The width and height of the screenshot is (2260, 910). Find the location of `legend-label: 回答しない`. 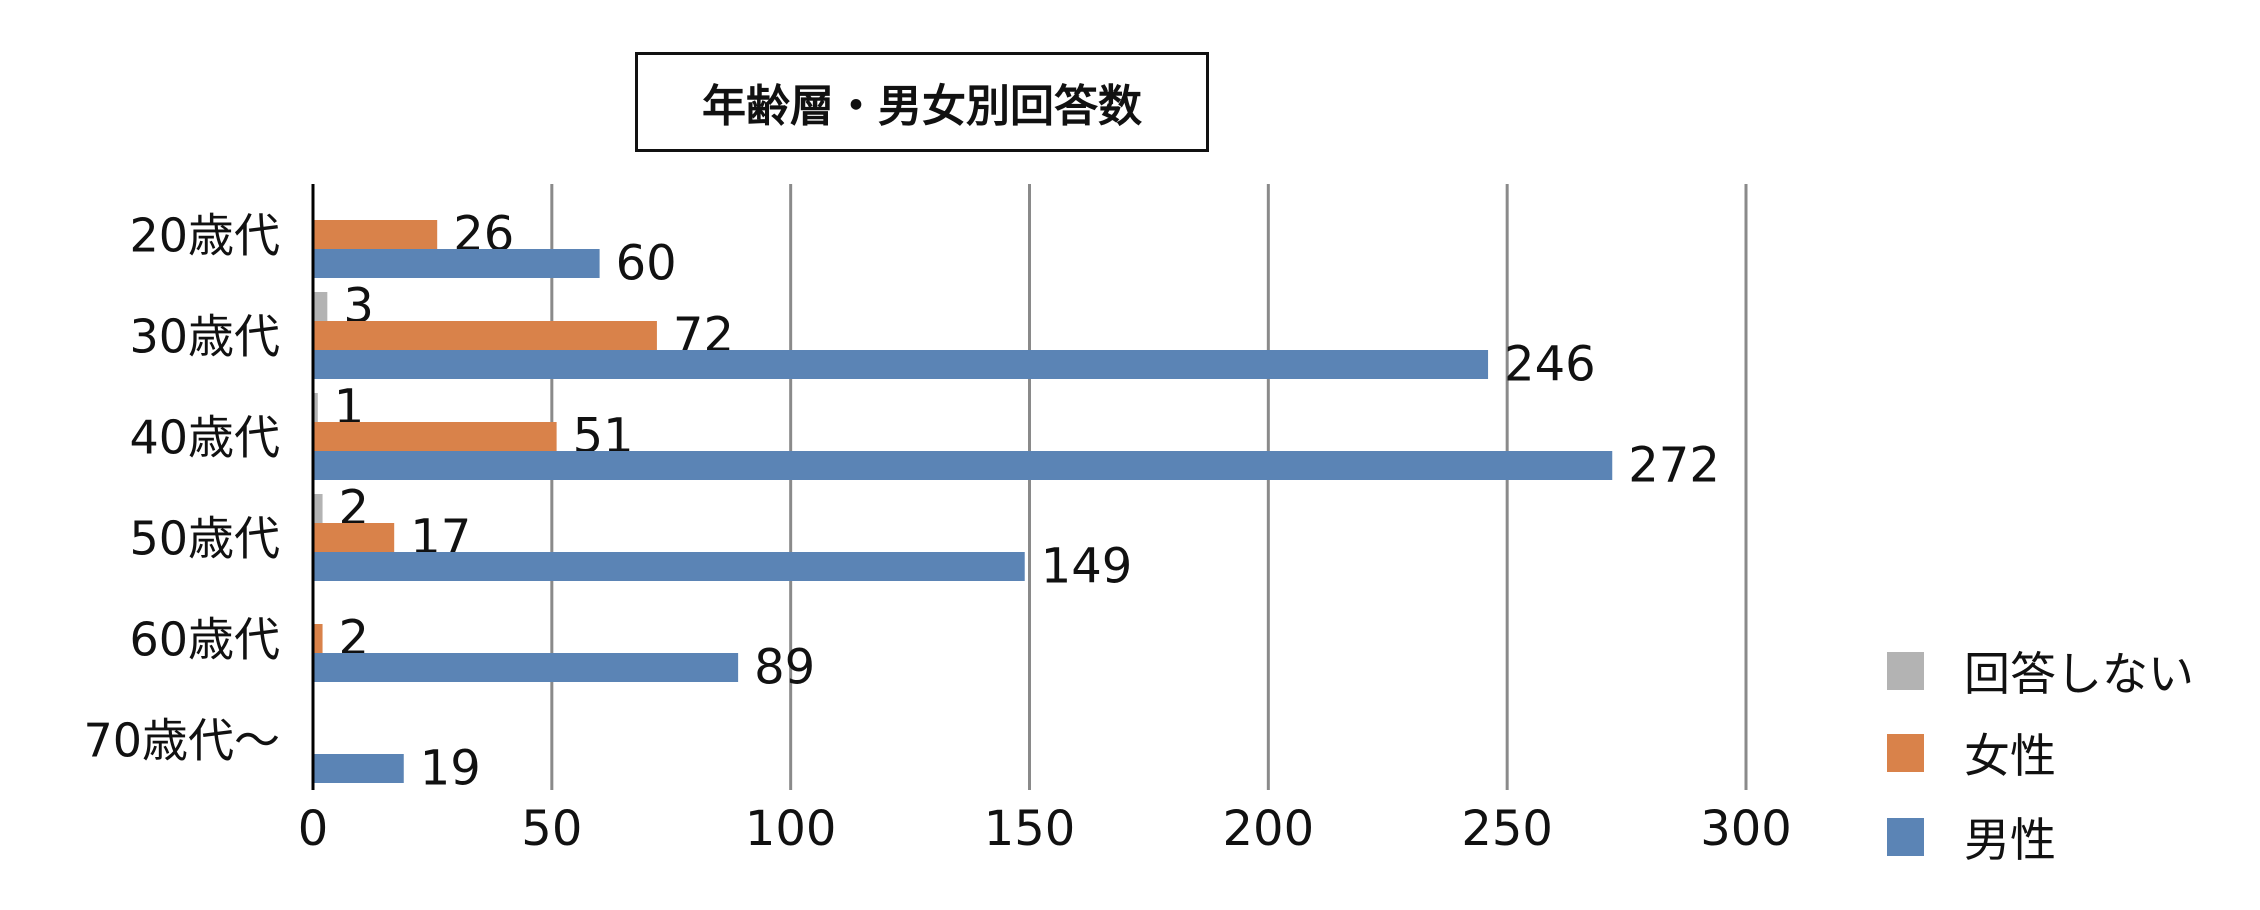

legend-label: 回答しない is located at coordinates (2079, 674).